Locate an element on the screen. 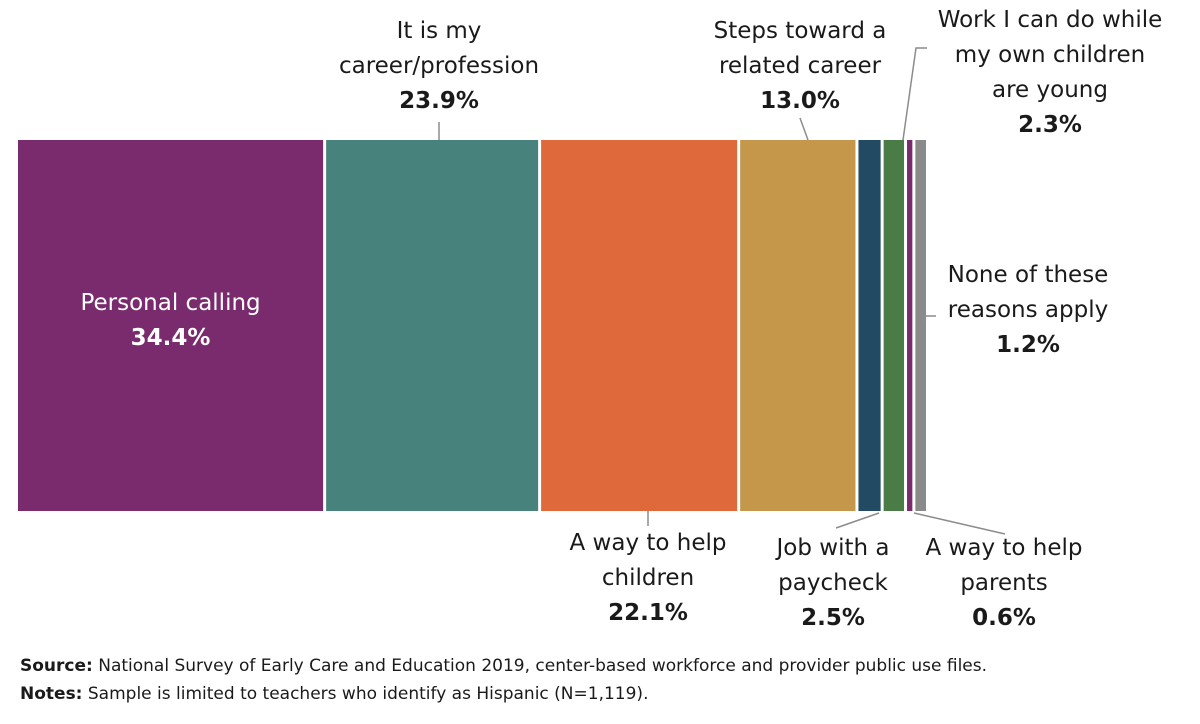 Image resolution: width=1200 pixels, height=724 pixels. segment-label-5: Job with a paycheck 2.5% is located at coordinates (832, 583).